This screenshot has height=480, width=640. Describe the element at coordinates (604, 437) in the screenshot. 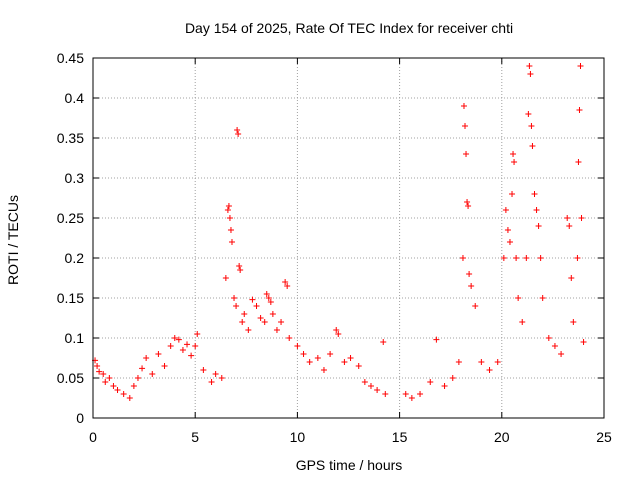

I see `x-tick-label: 25` at that location.